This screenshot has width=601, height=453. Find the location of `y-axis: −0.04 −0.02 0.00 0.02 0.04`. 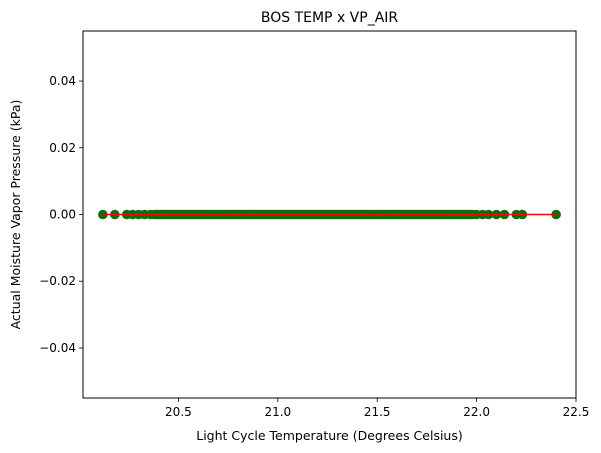

y-axis: −0.04 −0.02 0.00 0.02 0.04 is located at coordinates (61, 214).